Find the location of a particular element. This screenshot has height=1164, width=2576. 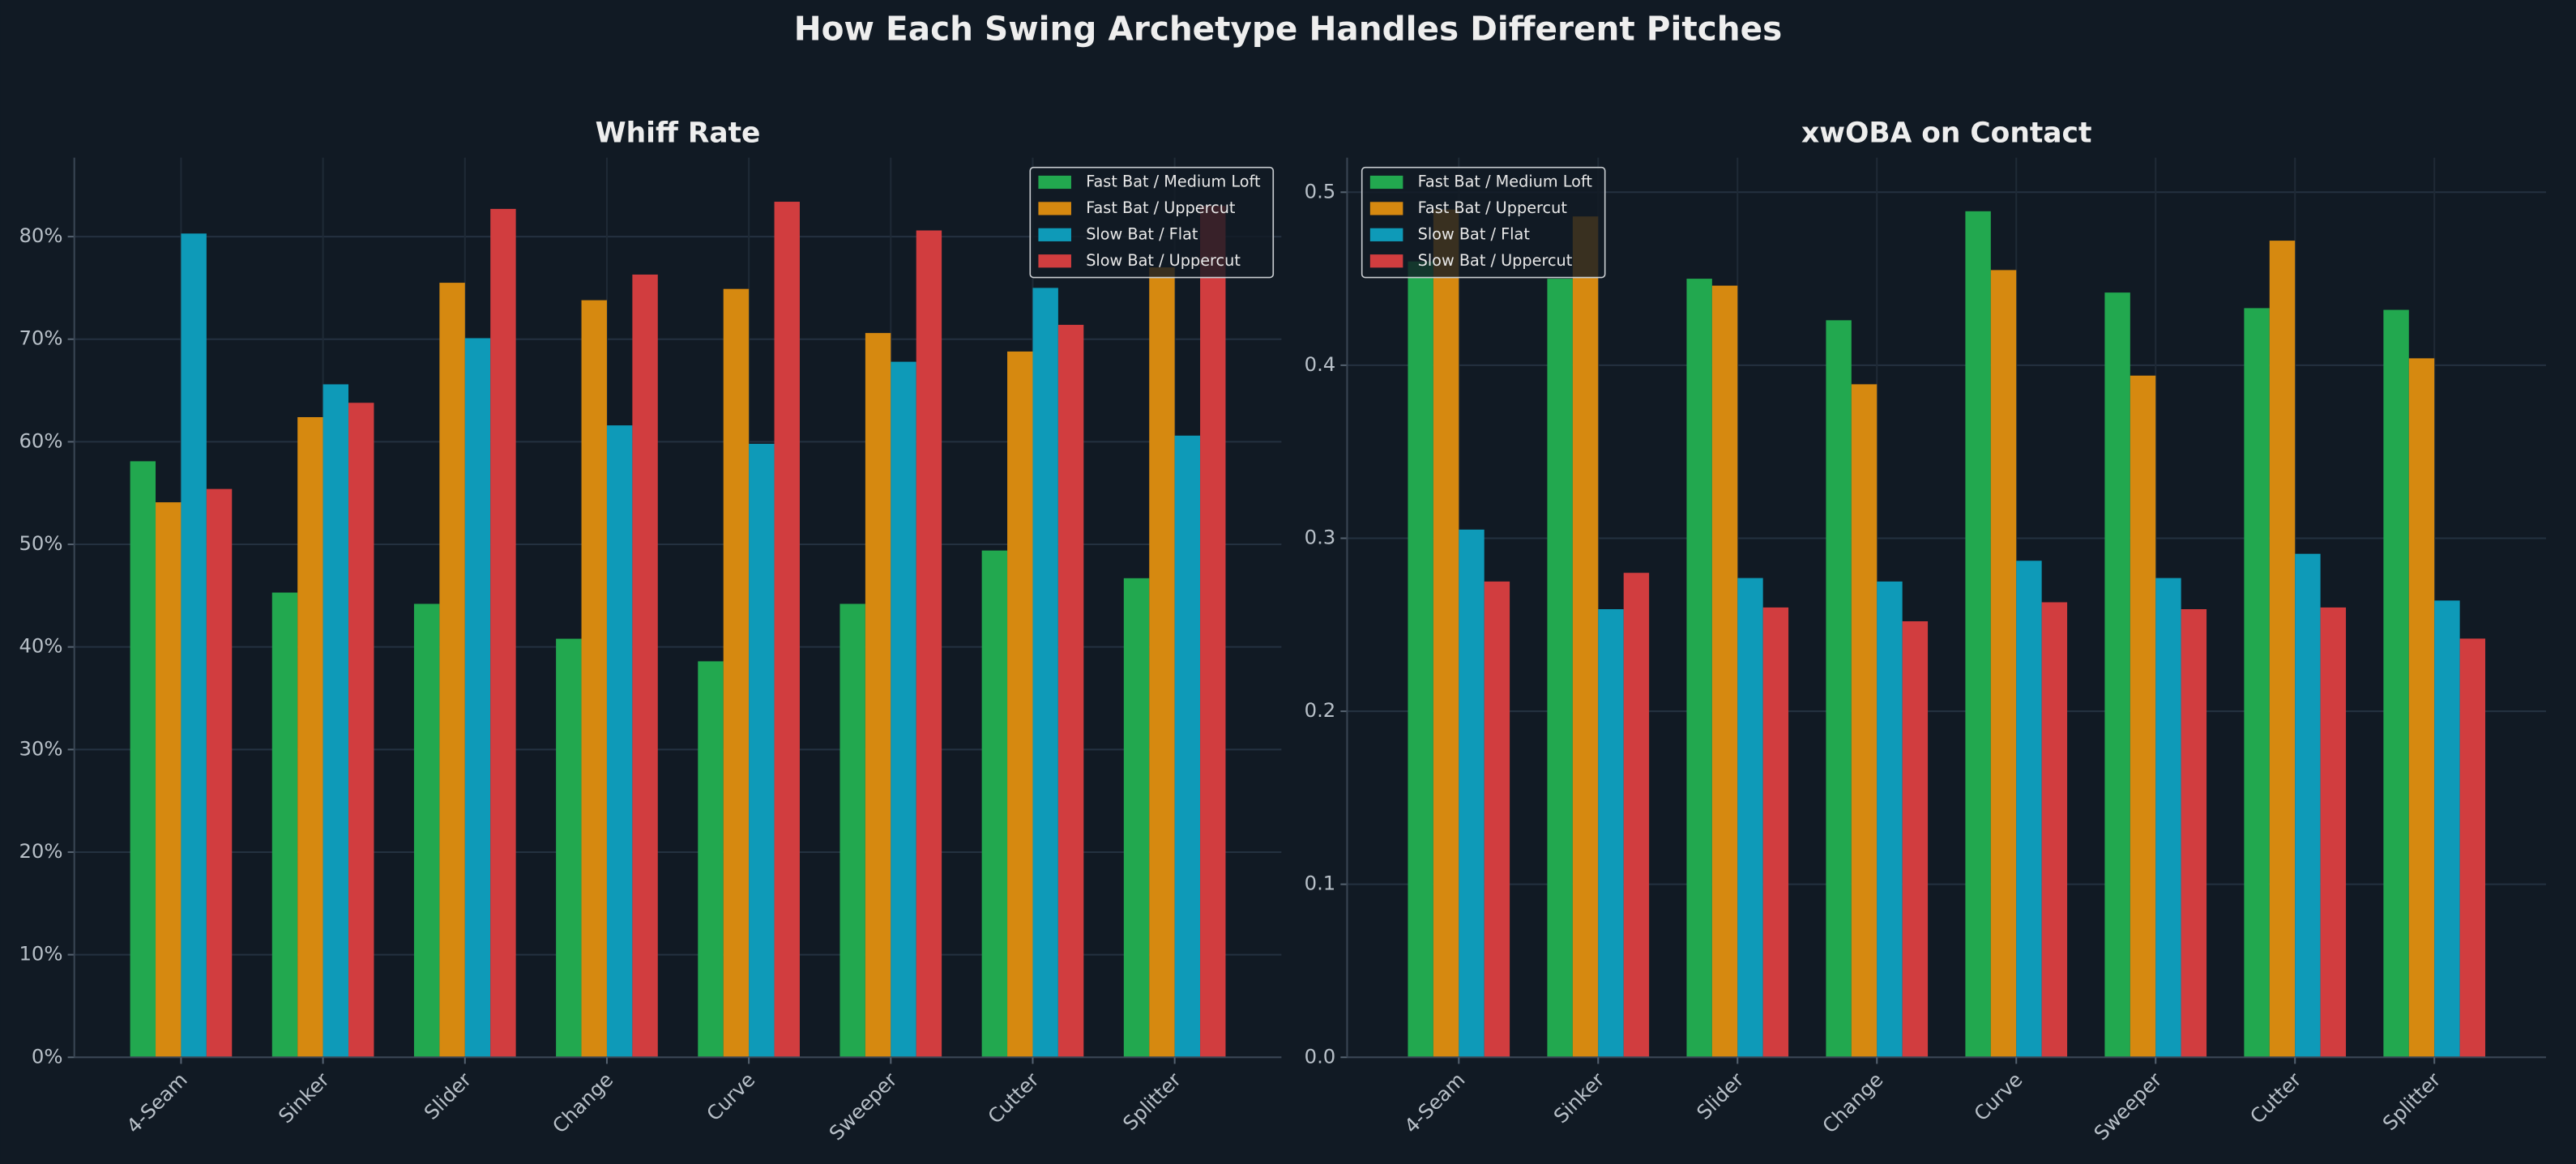

y-tick-label: 0.1 is located at coordinates (1320, 883).